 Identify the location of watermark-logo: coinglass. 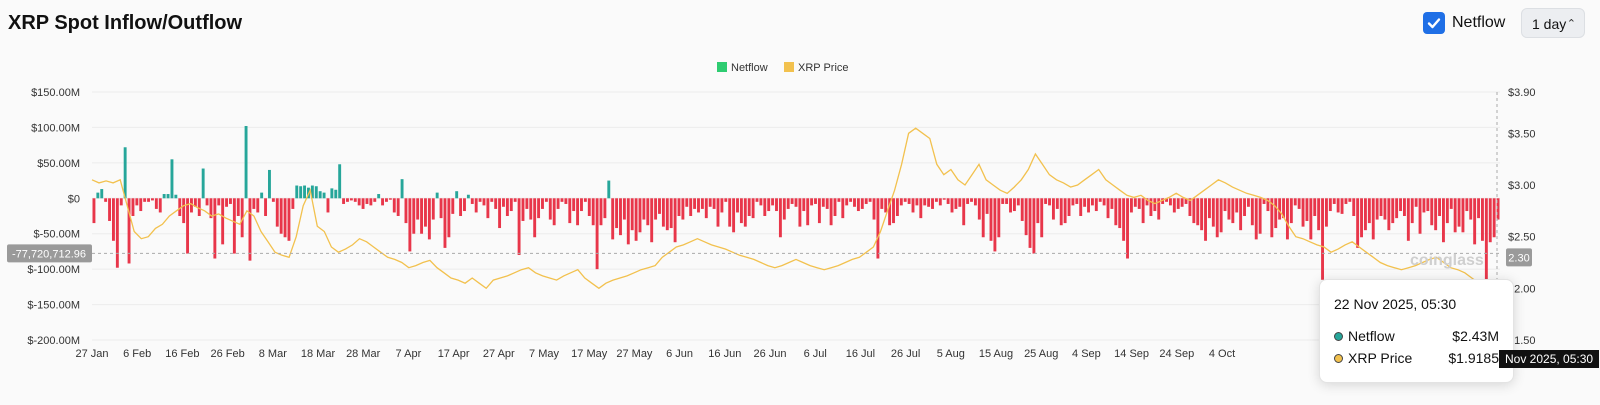
(1447, 260).